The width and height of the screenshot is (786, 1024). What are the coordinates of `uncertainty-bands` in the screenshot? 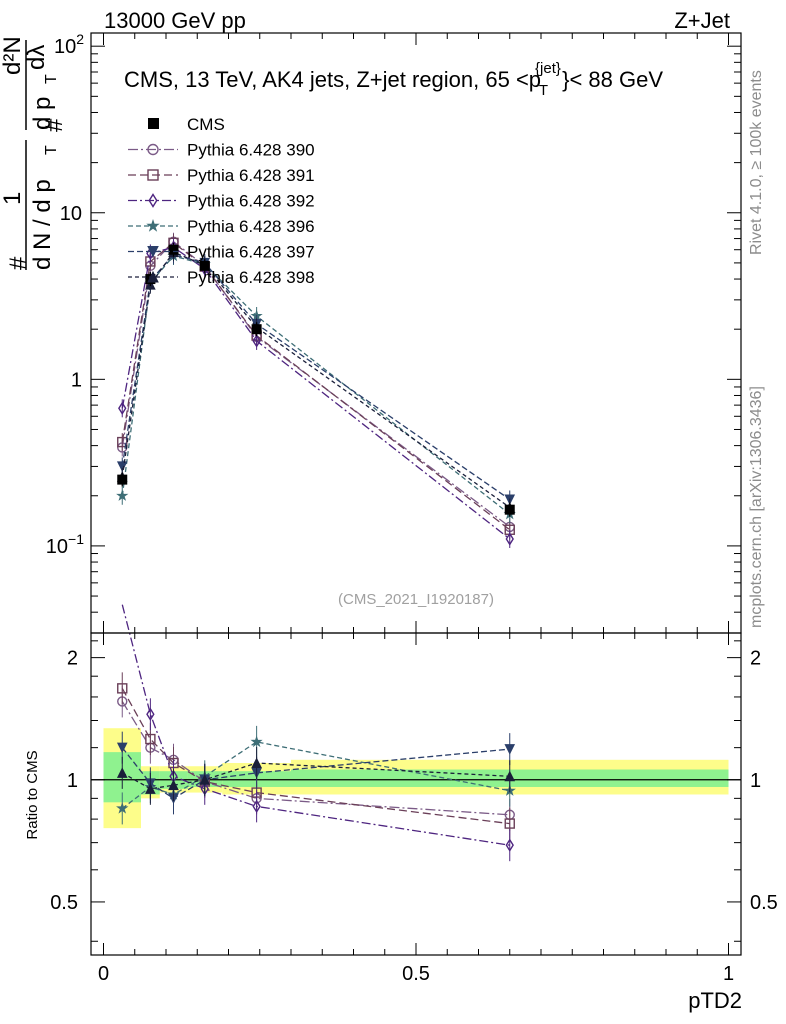 It's located at (416, 778).